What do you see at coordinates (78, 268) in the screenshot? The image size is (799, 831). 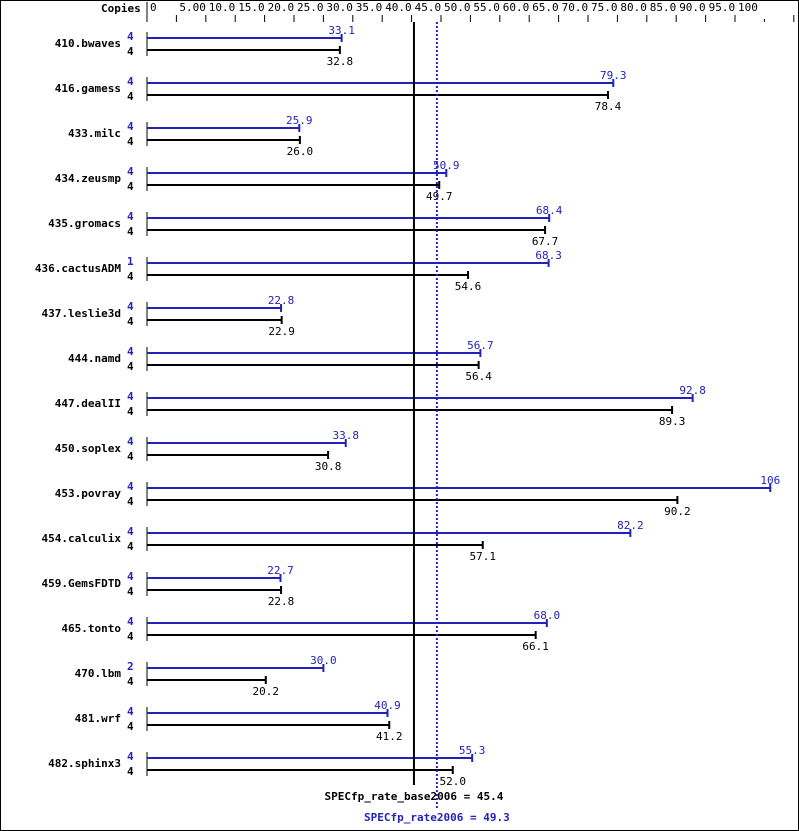 I see `benchmark-label: 436.cactusADM` at bounding box center [78, 268].